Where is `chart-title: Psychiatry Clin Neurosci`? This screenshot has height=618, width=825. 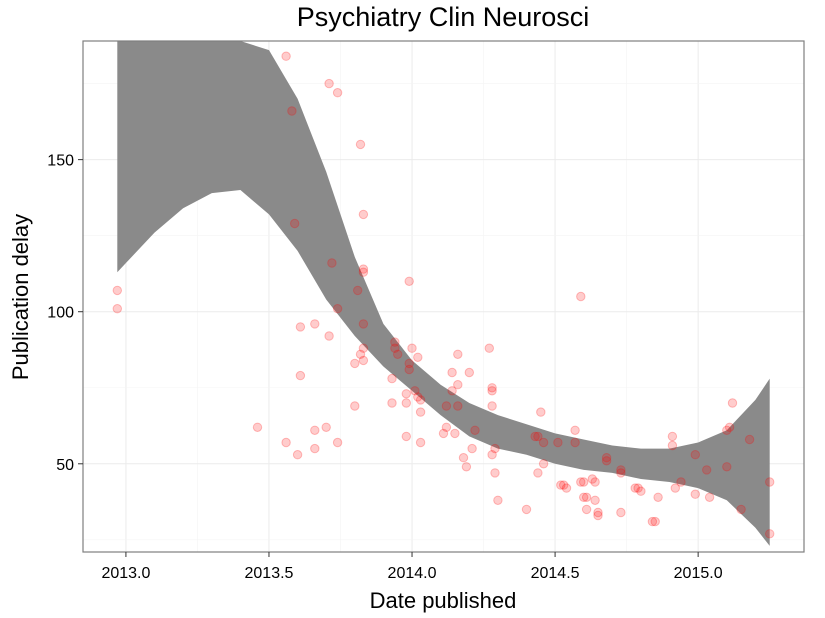
chart-title: Psychiatry Clin Neurosci is located at coordinates (443, 17).